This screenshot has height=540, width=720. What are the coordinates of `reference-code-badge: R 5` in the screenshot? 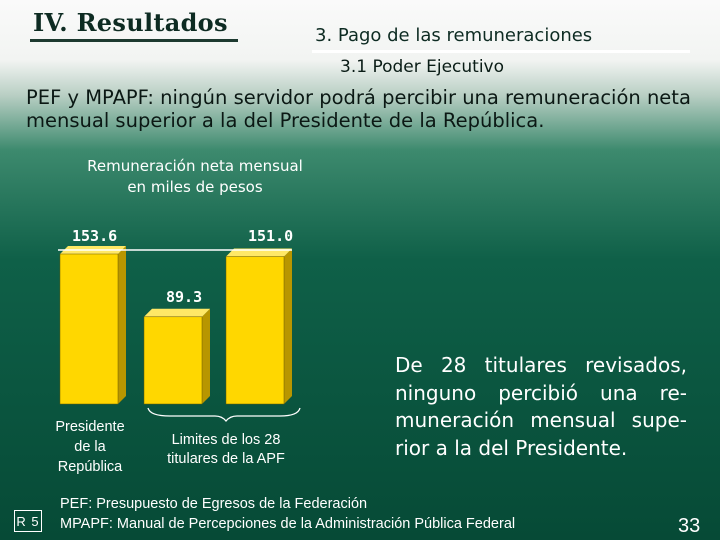 It's located at (28, 521).